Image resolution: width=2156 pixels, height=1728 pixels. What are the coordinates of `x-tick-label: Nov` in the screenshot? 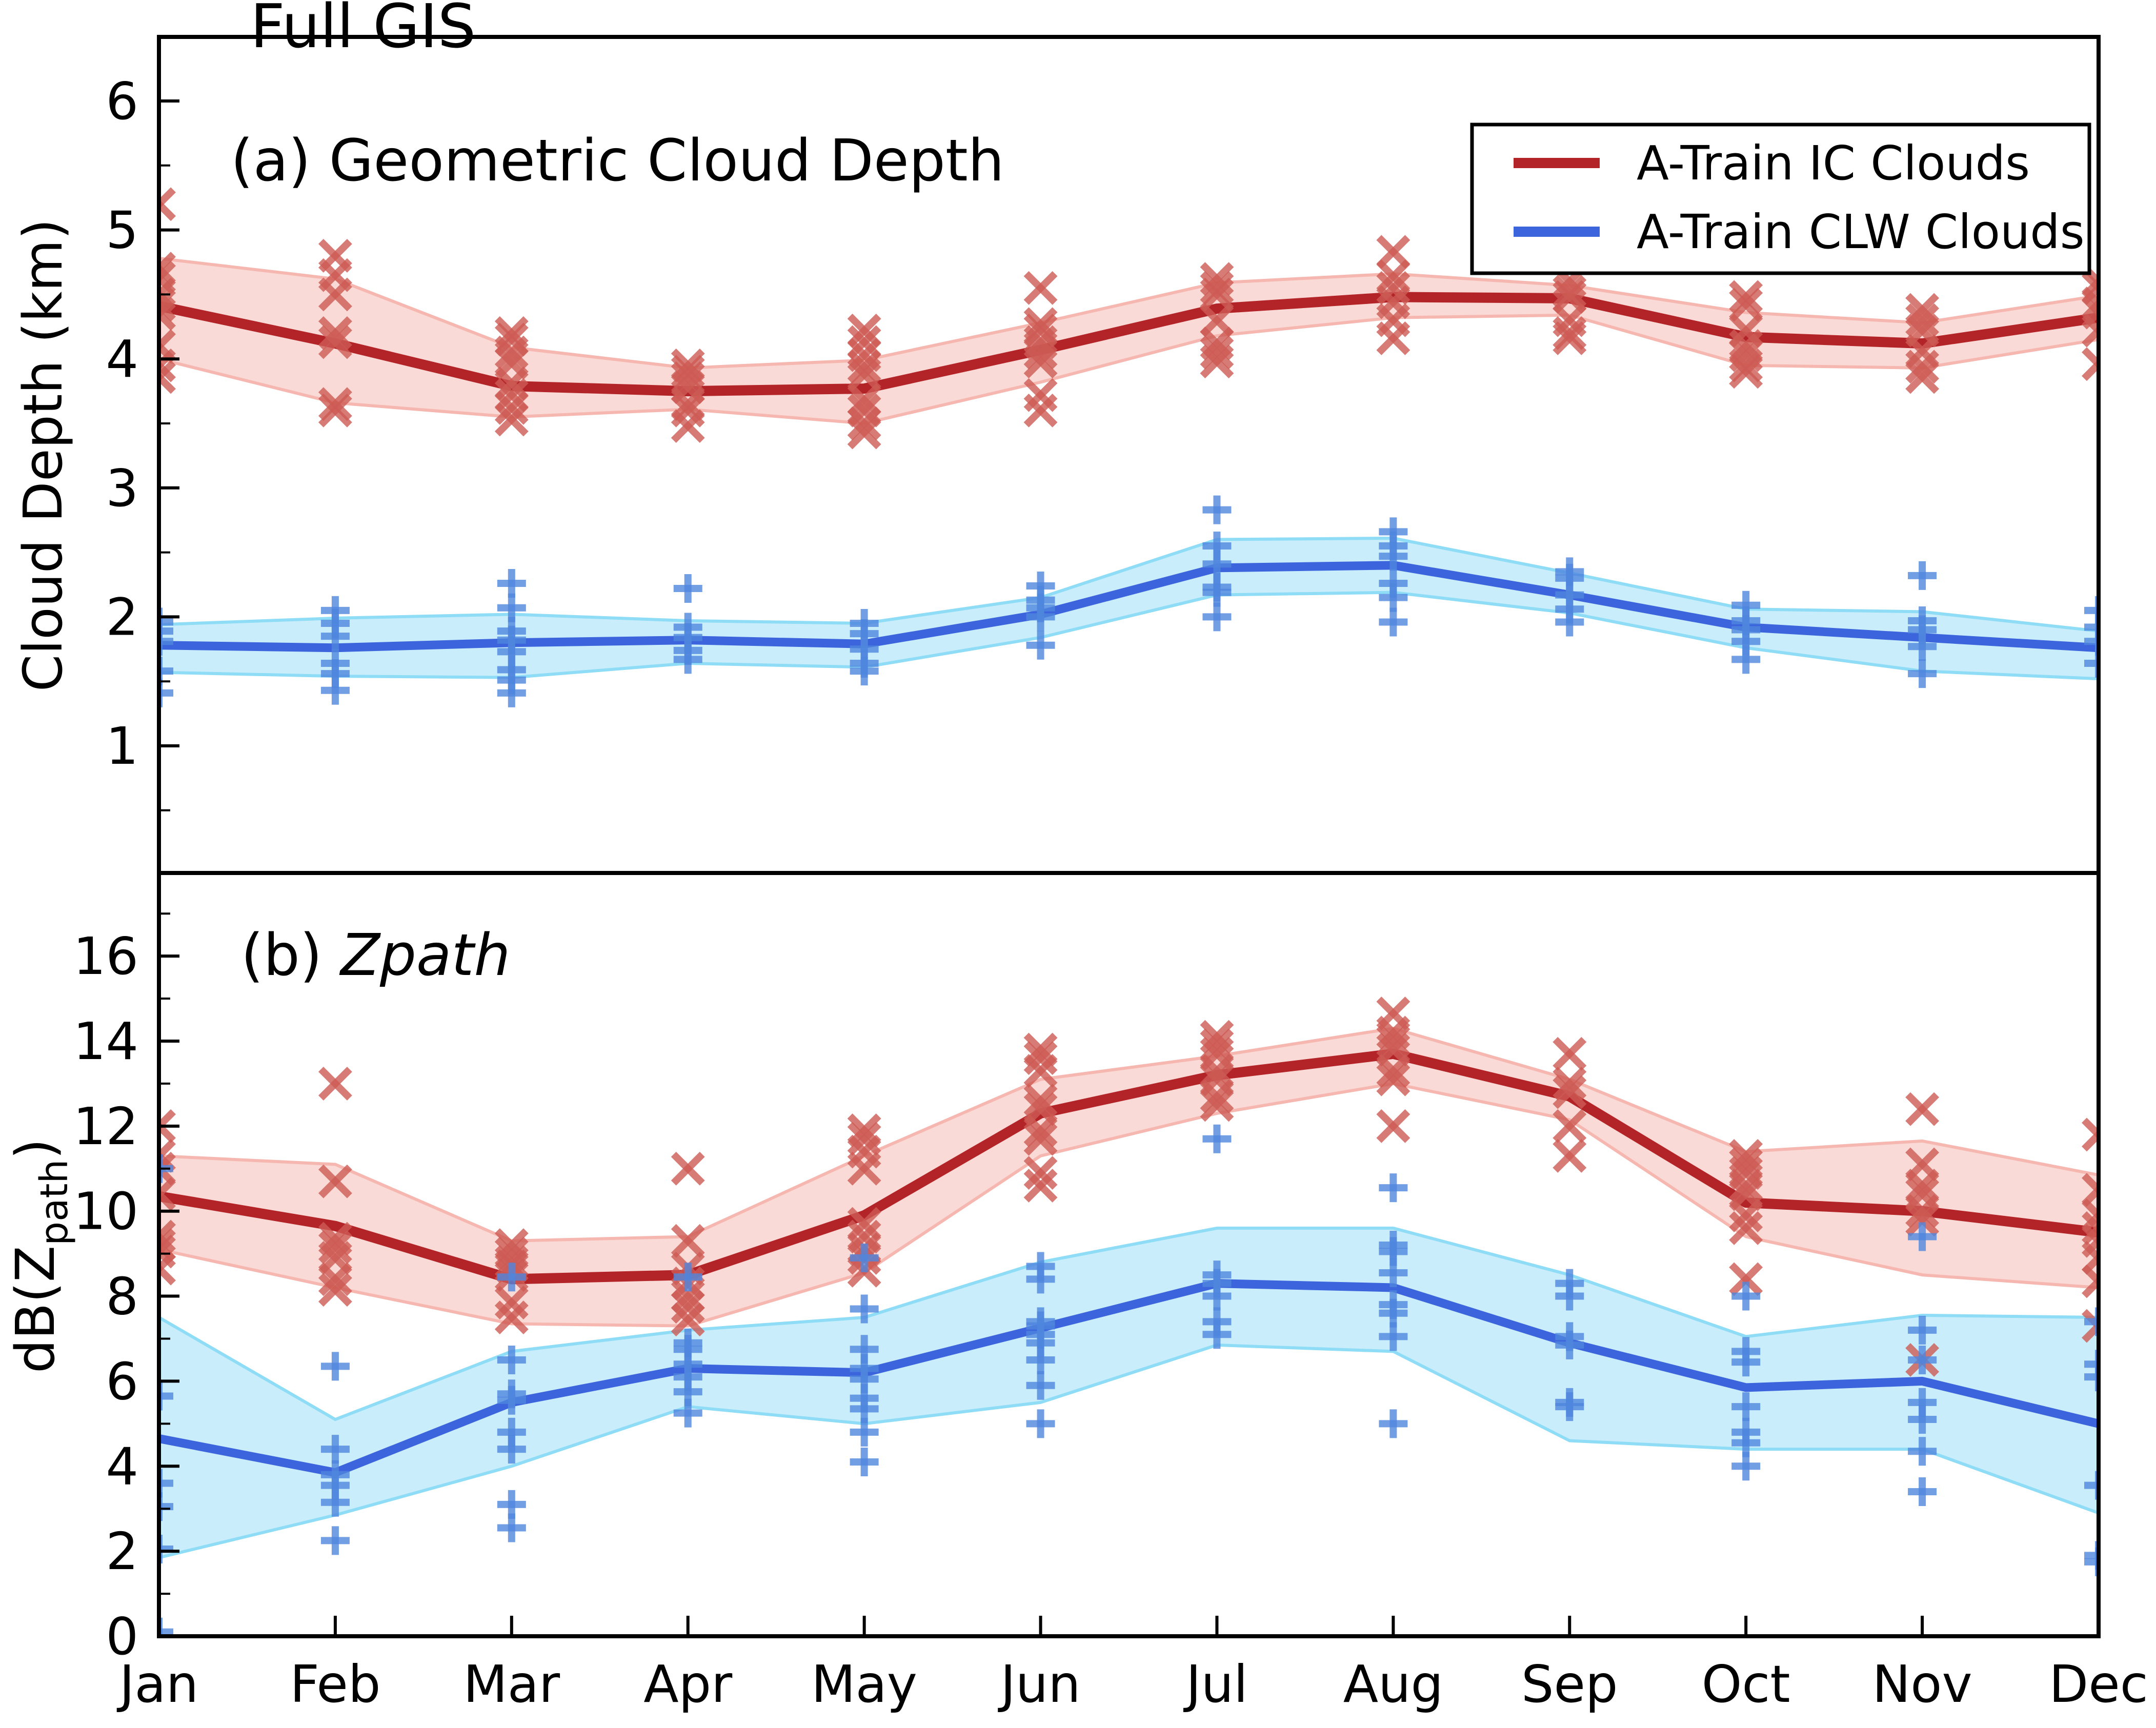 It's located at (1922, 1684).